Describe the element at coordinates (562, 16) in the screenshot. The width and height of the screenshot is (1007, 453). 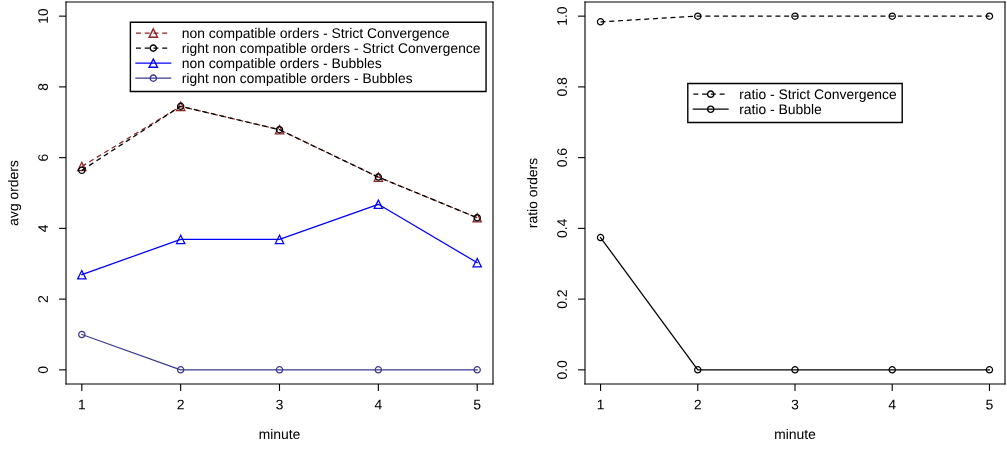
I see `y-tick-label: 1.0` at that location.